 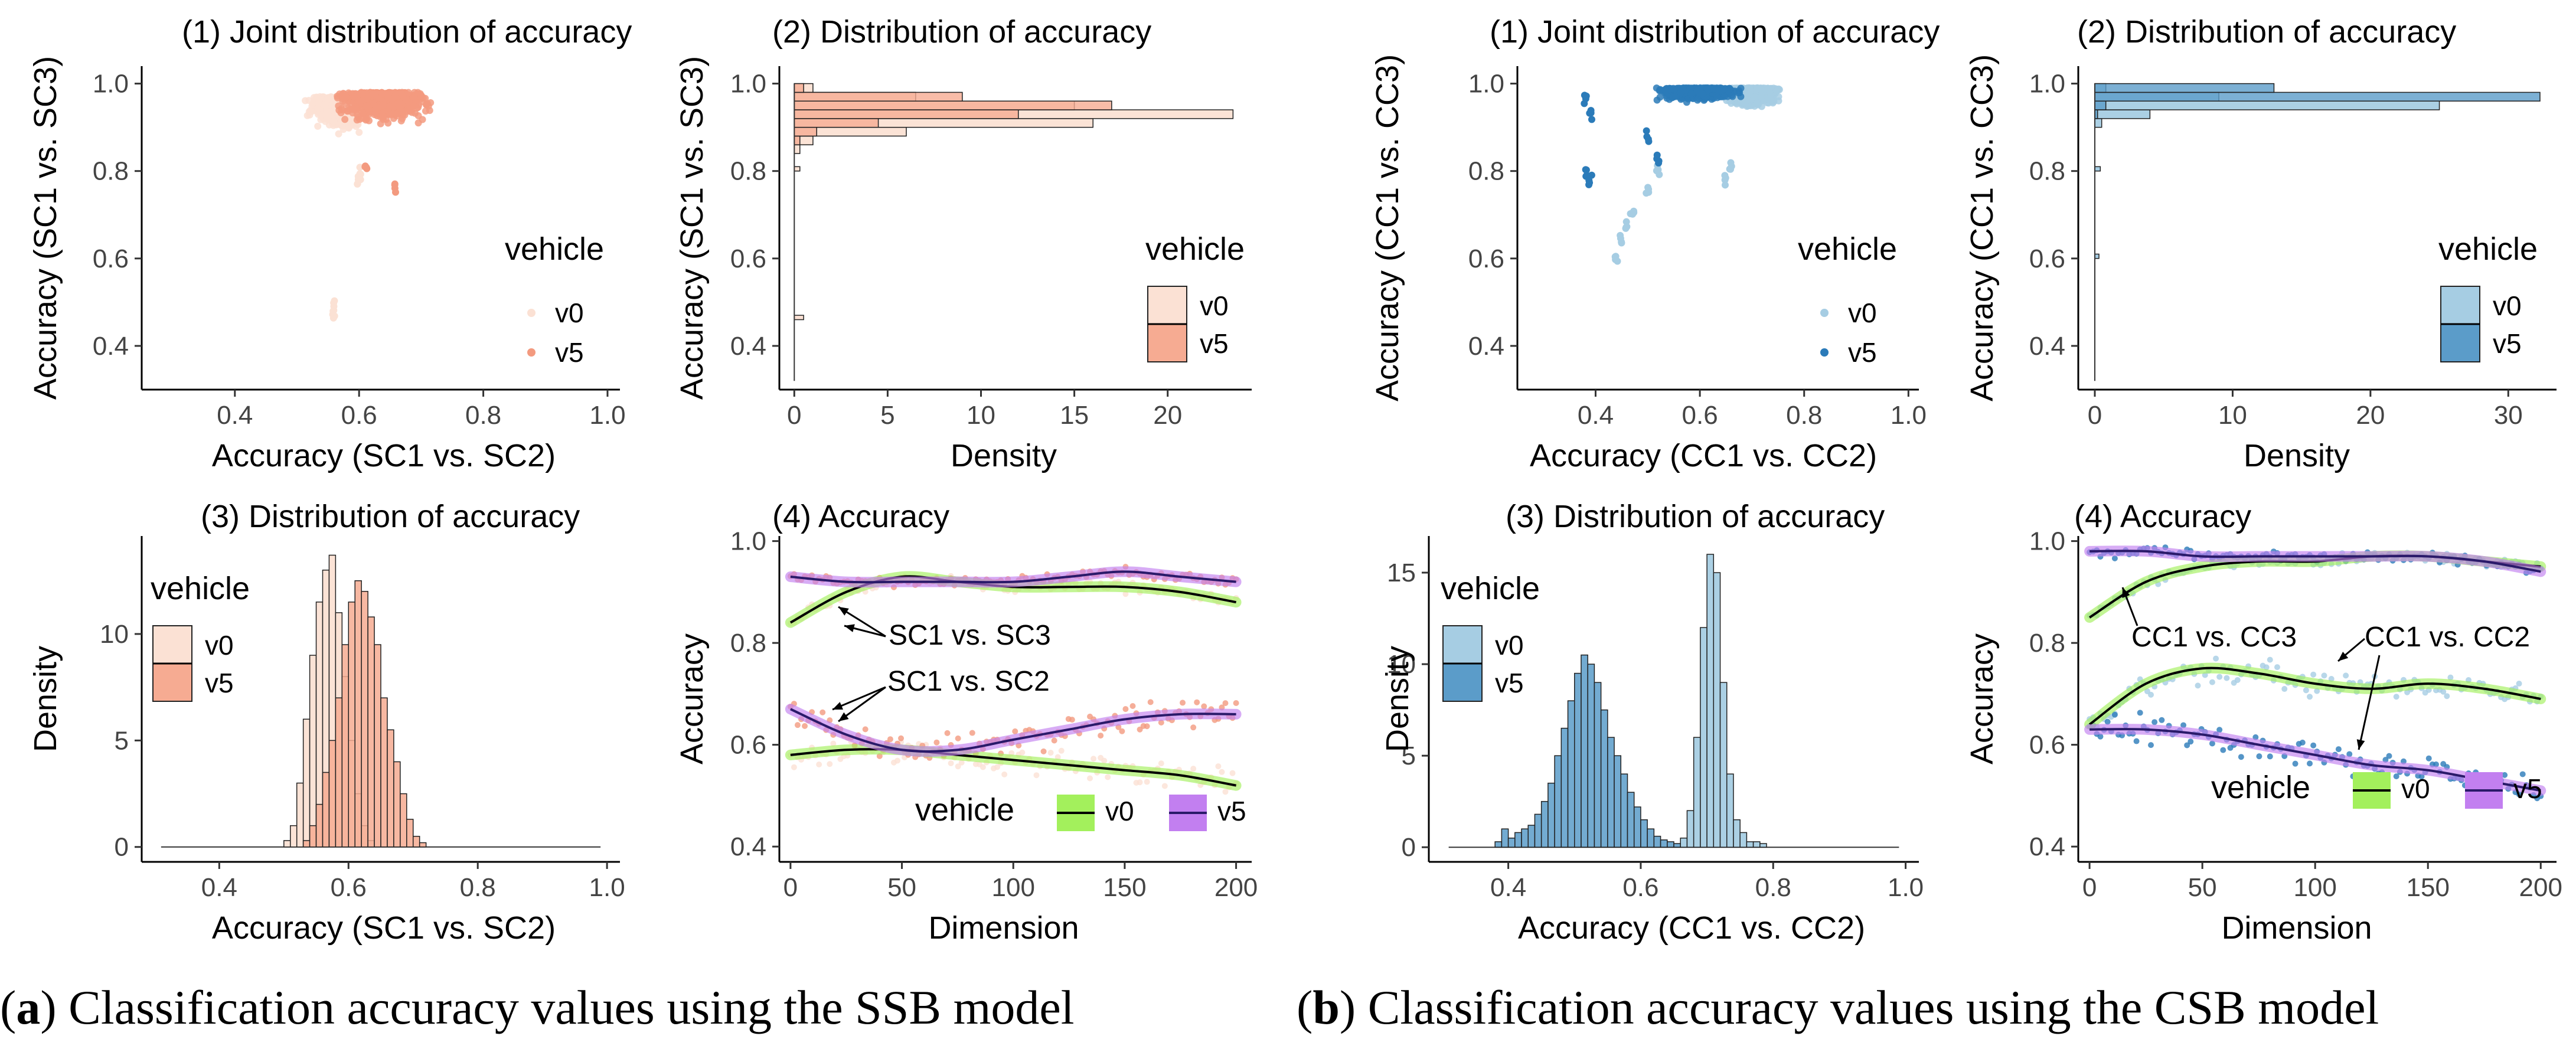 I want to click on y-tick-label: 0.6, so click(x=111, y=258).